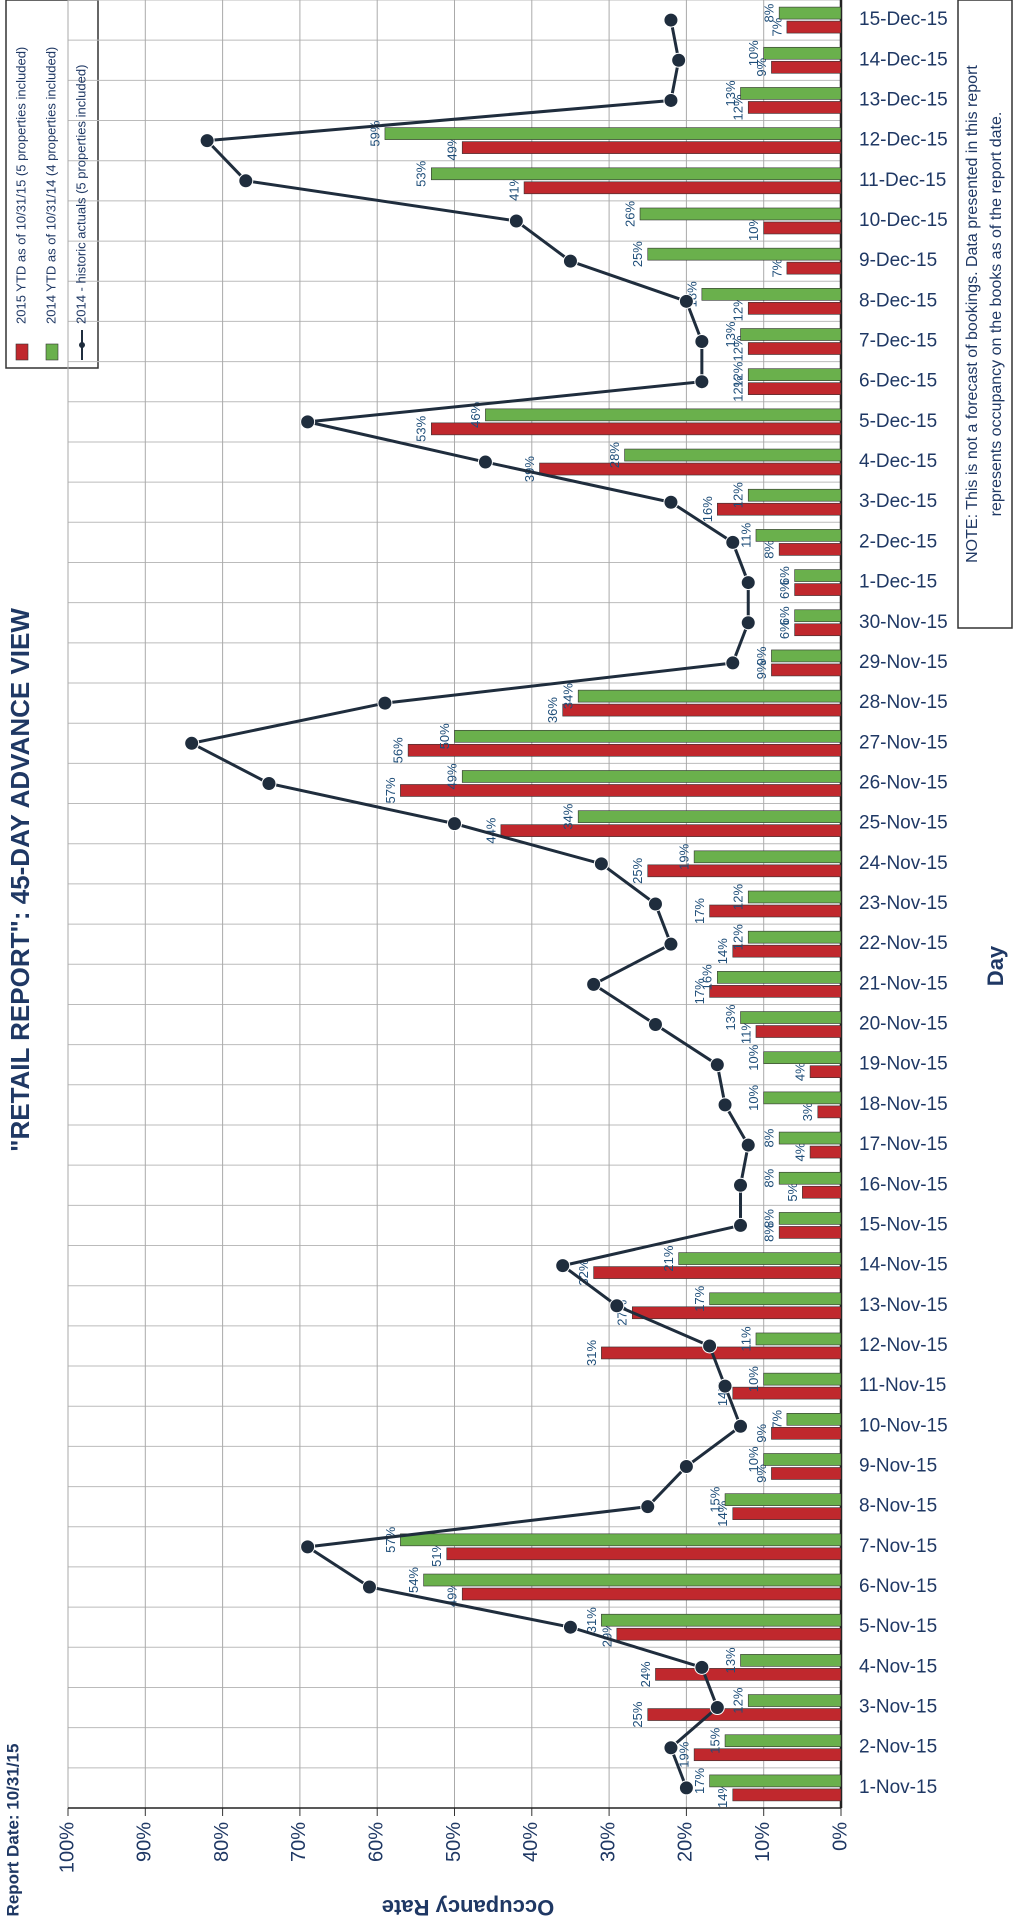  What do you see at coordinates (903, 1345) in the screenshot?
I see `x-tick-label: 12-Nov-15` at bounding box center [903, 1345].